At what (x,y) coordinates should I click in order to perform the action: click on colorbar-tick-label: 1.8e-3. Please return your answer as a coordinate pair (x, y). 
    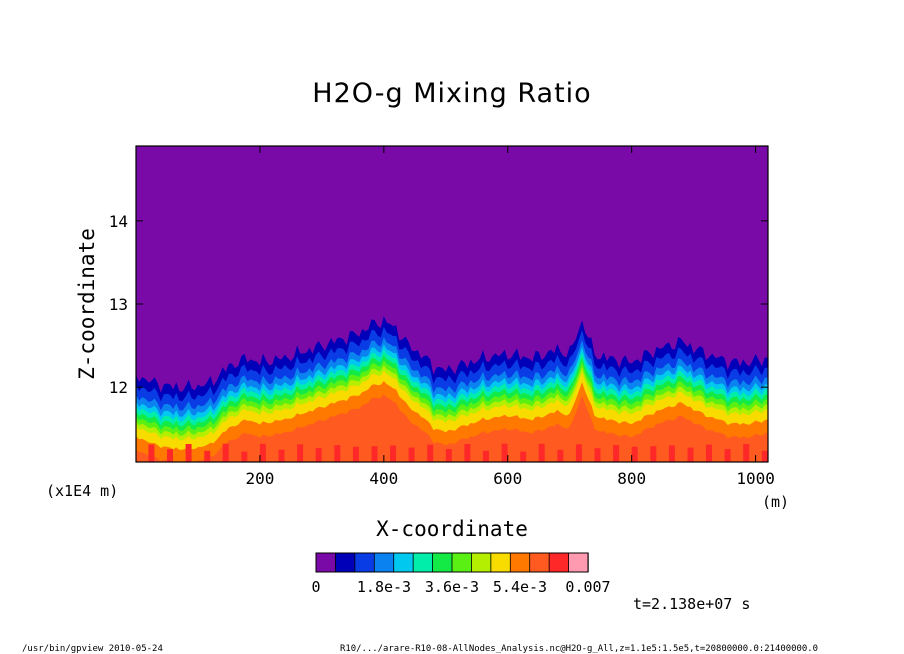
    Looking at the image, I should click on (384, 587).